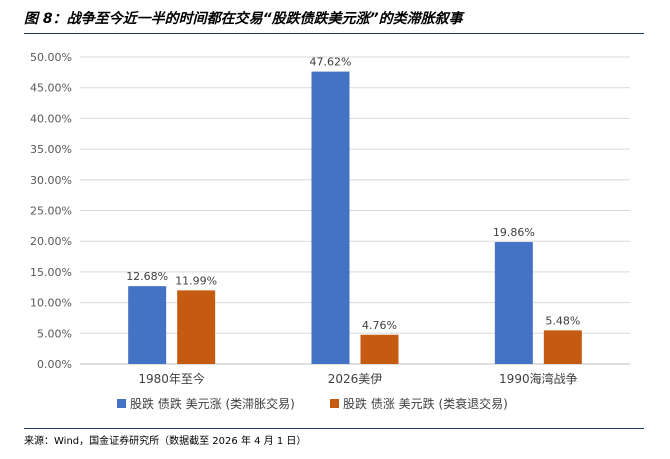  Describe the element at coordinates (51, 57) in the screenshot. I see `y-tick-label: 50.00%` at that location.